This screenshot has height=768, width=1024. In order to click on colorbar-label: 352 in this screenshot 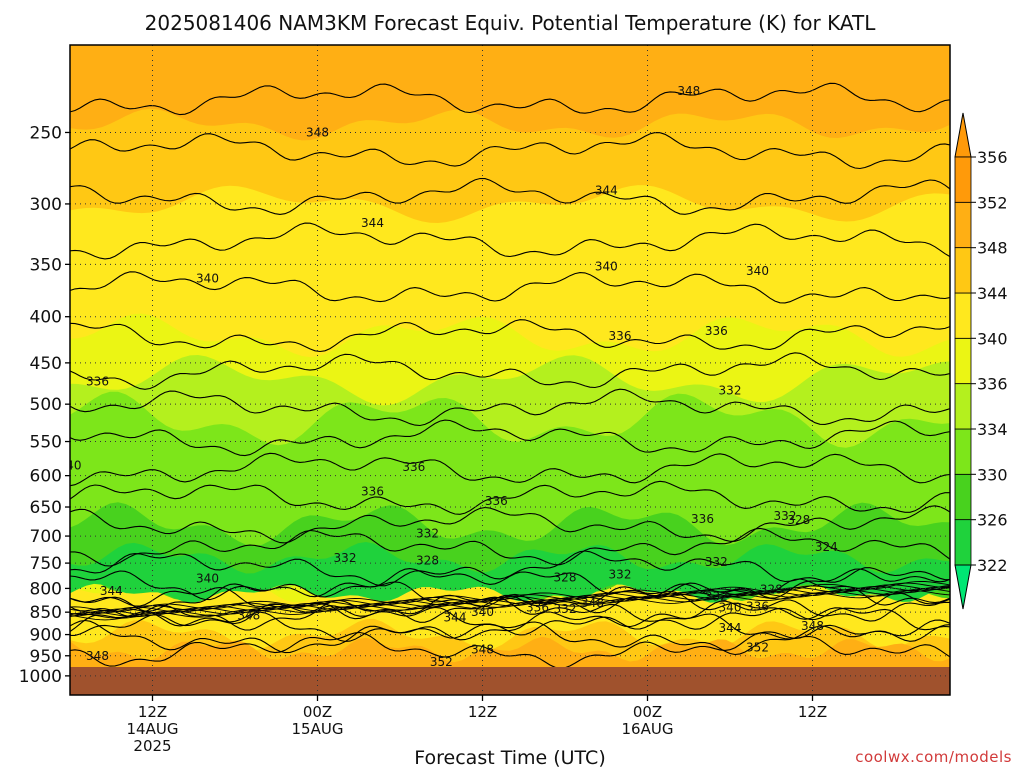, I will do `click(992, 202)`.